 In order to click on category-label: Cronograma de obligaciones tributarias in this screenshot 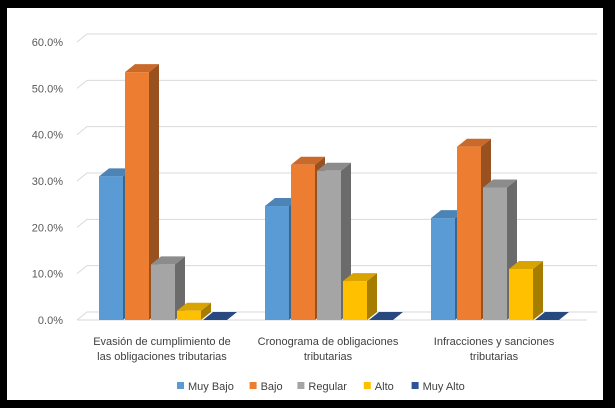, I will do `click(328, 349)`.